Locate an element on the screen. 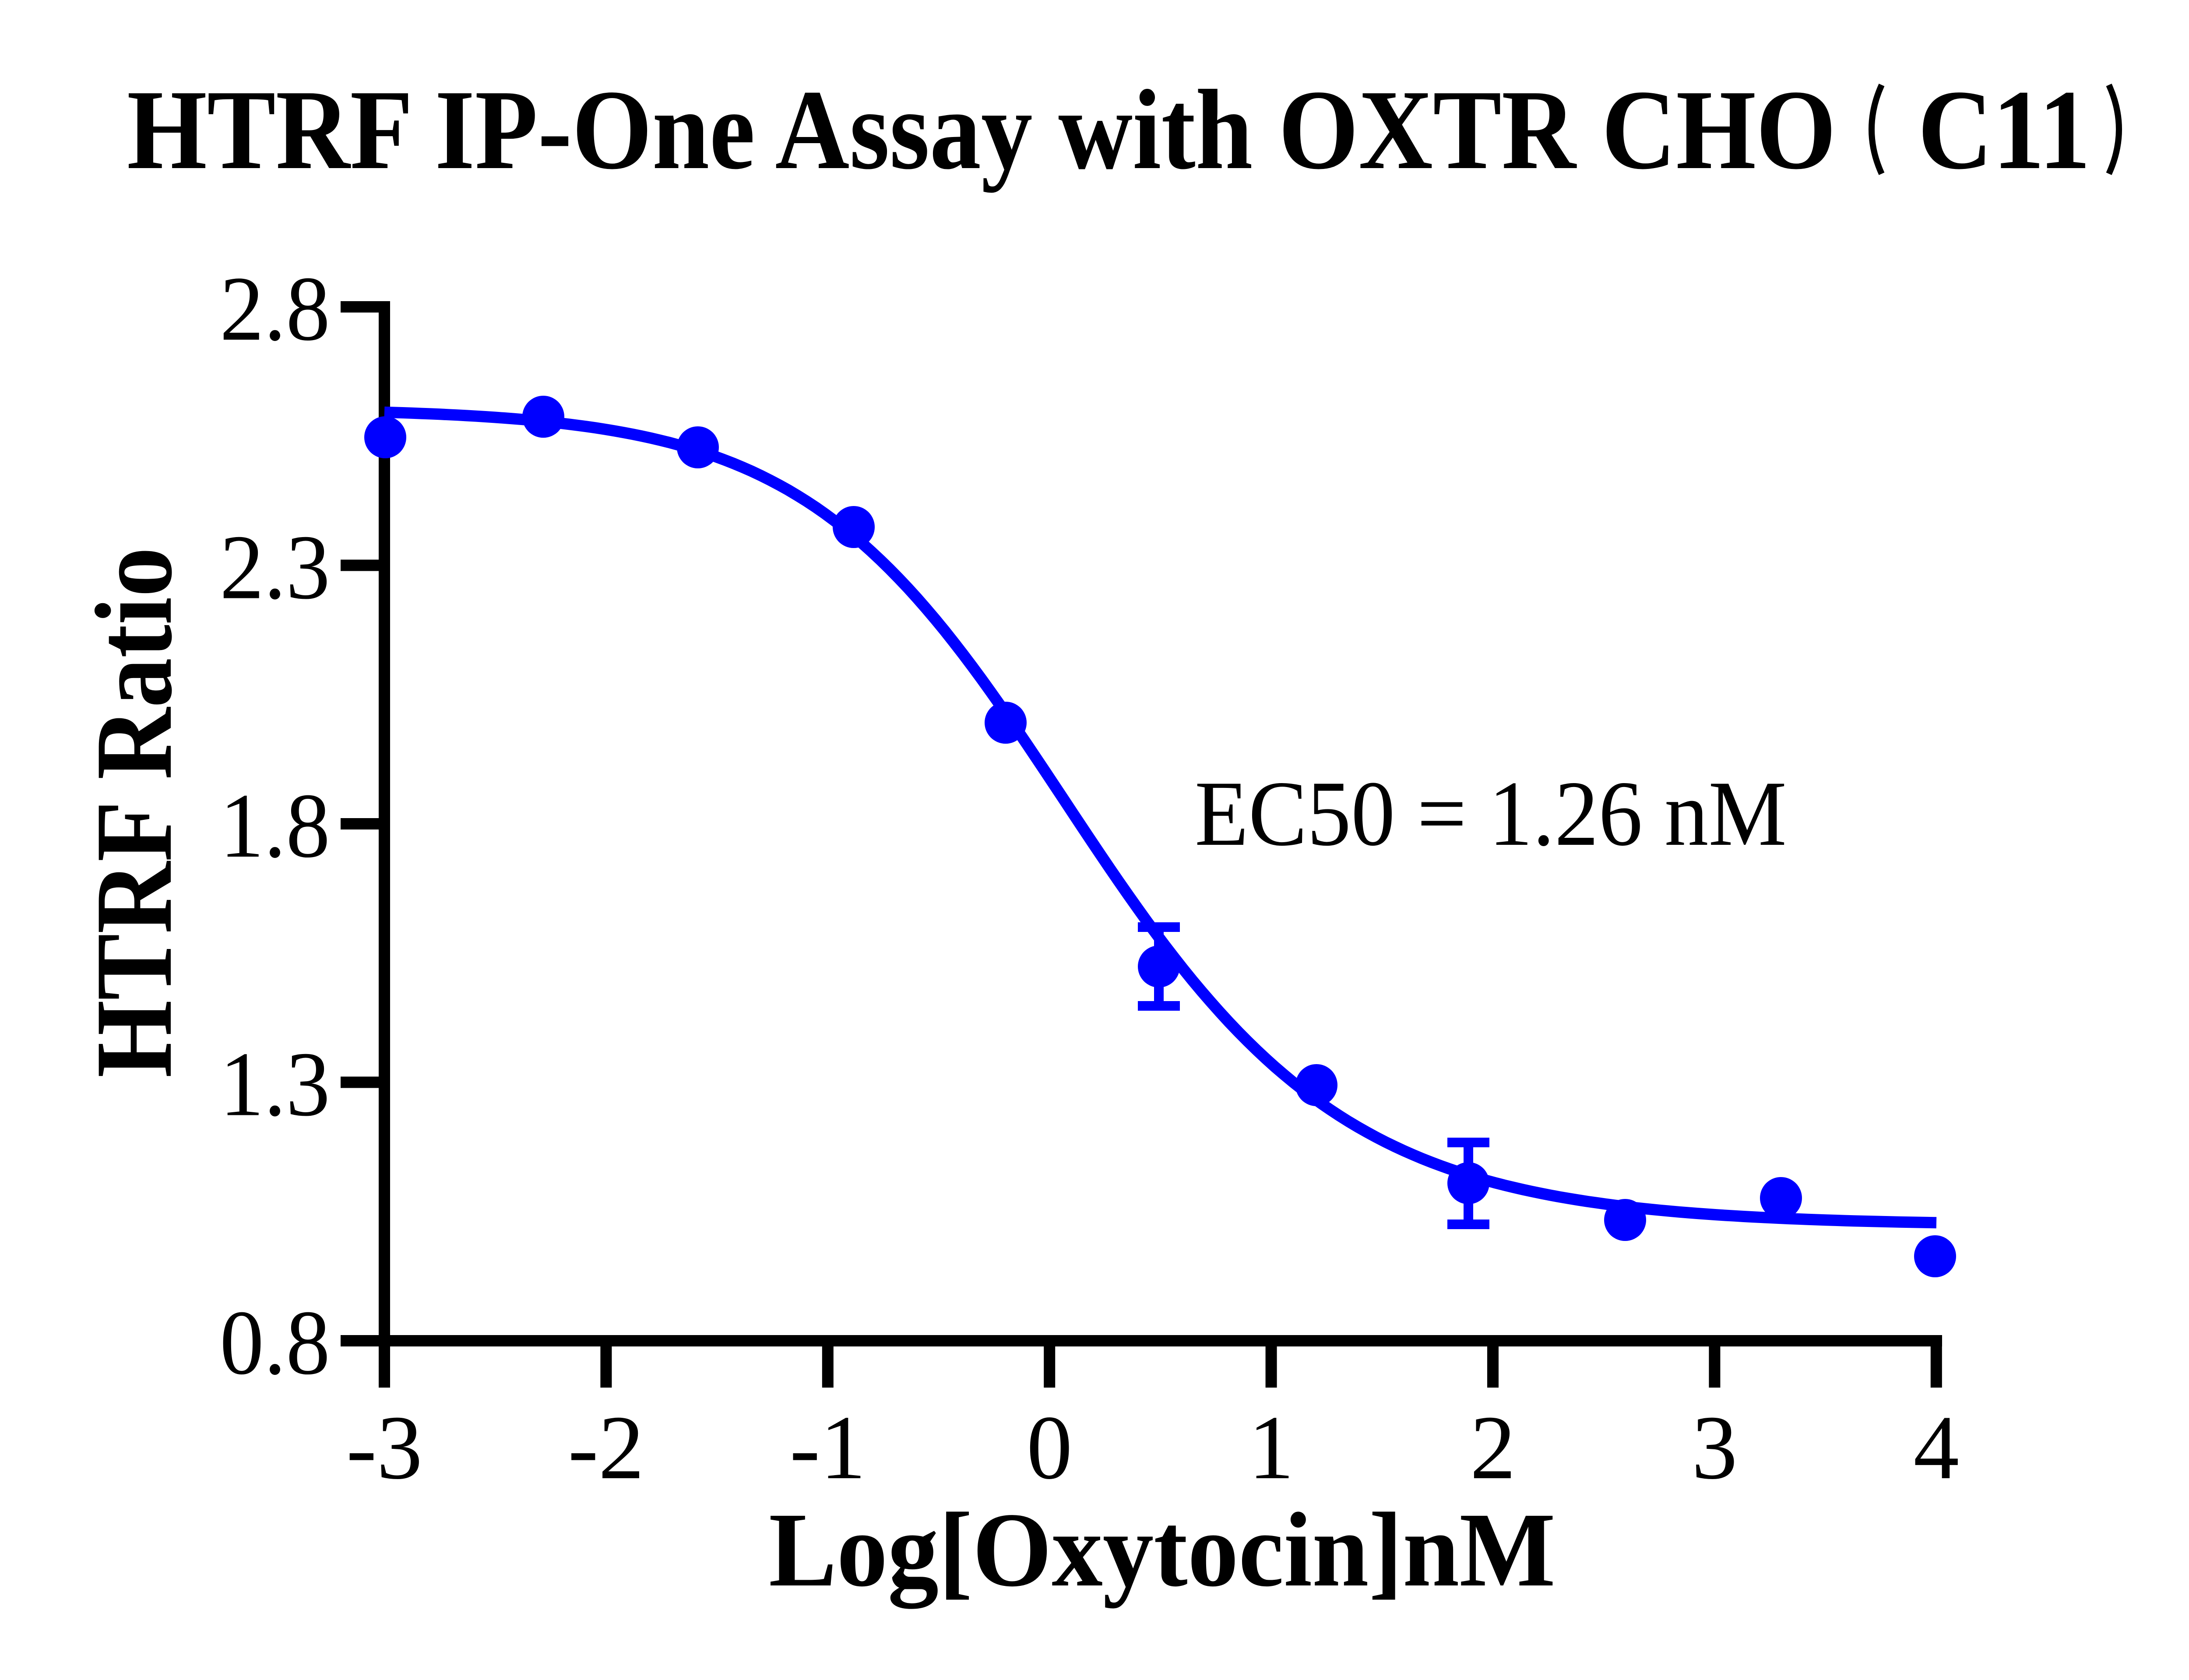  svg-text: 4 is located at coordinates (1937, 1447).